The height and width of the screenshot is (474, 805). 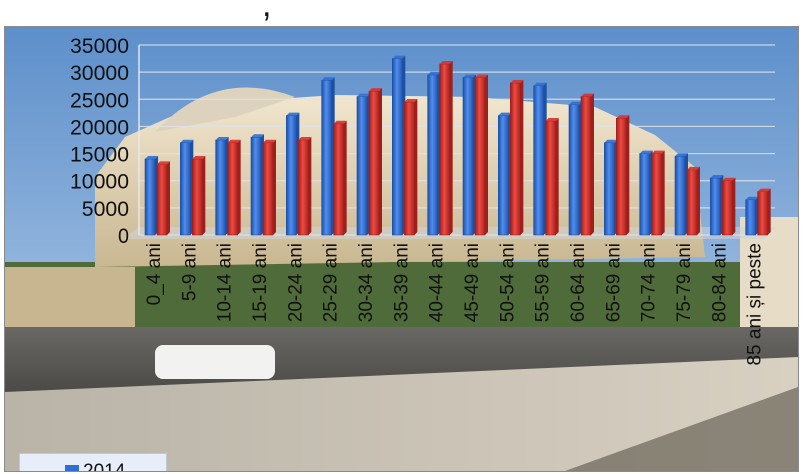 I want to click on y-axis-ticks: 0 5000 10000 15000 20000 25000 30000 35000, so click(x=99, y=141).